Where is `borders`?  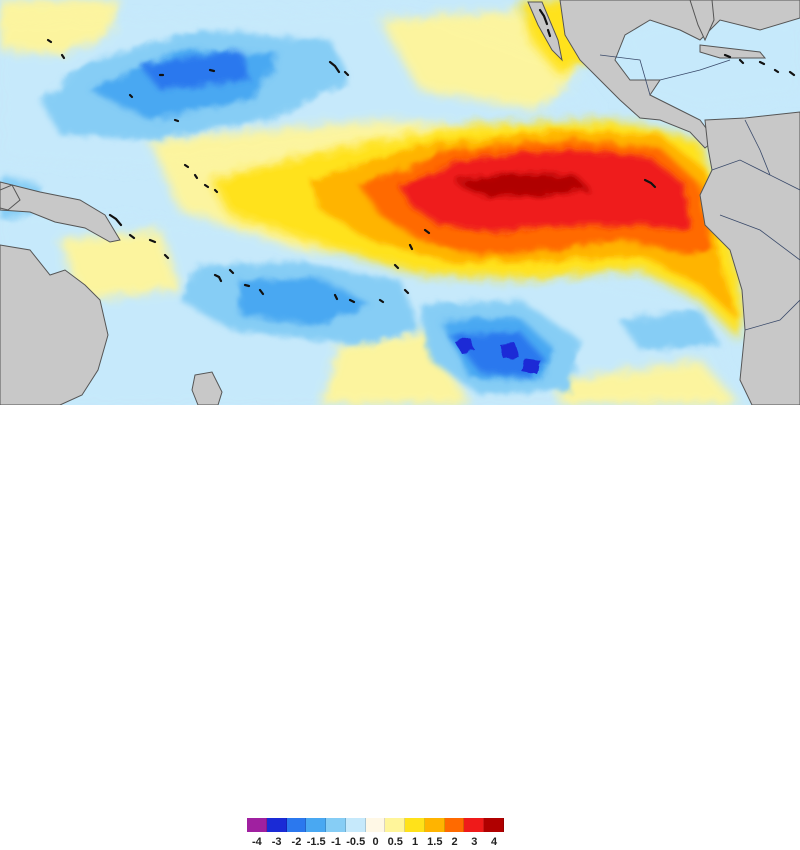 borders is located at coordinates (699, 192).